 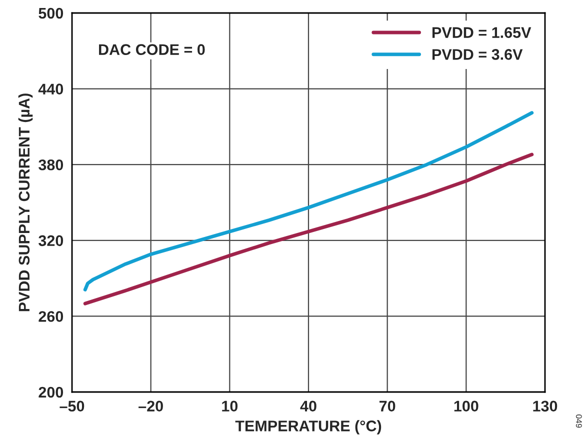 What do you see at coordinates (51, 13) in the screenshot?
I see `y-tick-label: 500` at bounding box center [51, 13].